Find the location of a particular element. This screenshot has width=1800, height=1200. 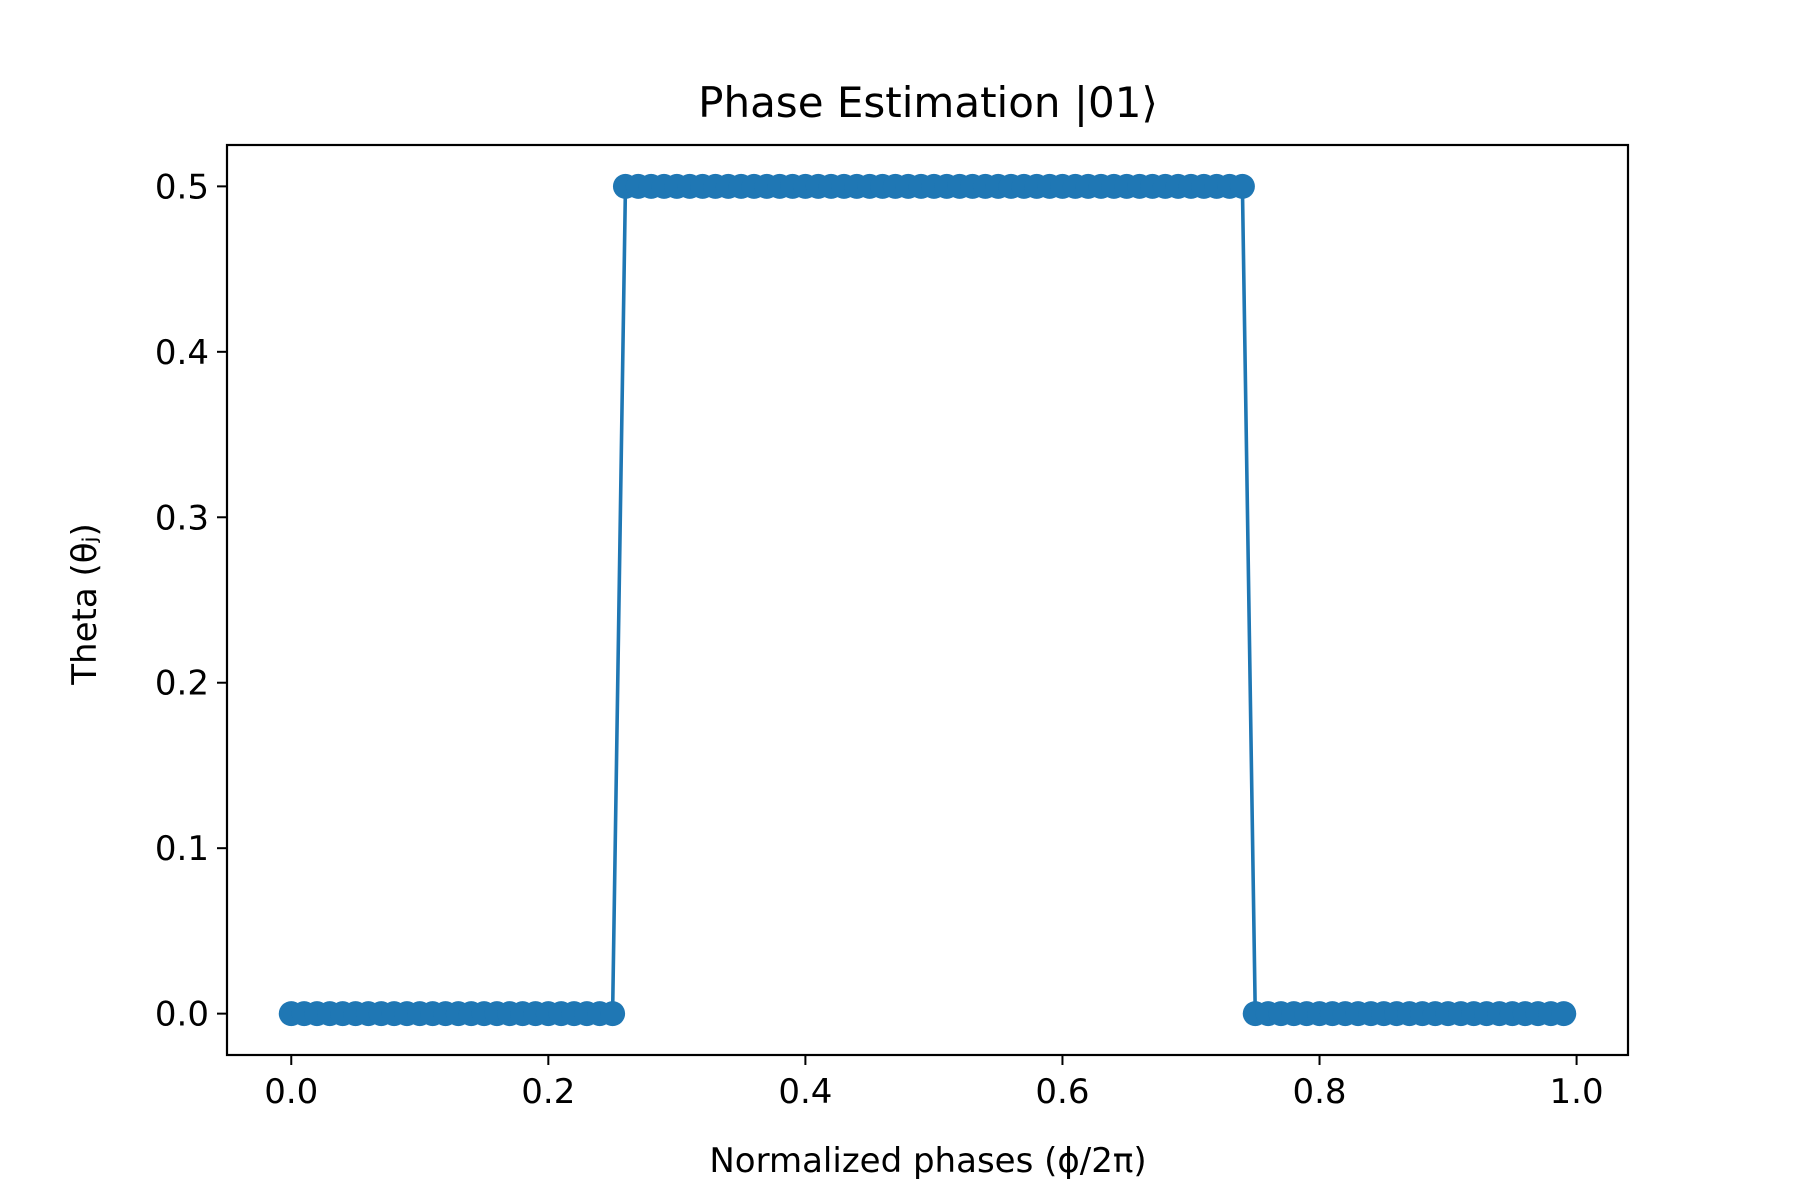

x-tick-label: 0.6 is located at coordinates (1062, 1092).